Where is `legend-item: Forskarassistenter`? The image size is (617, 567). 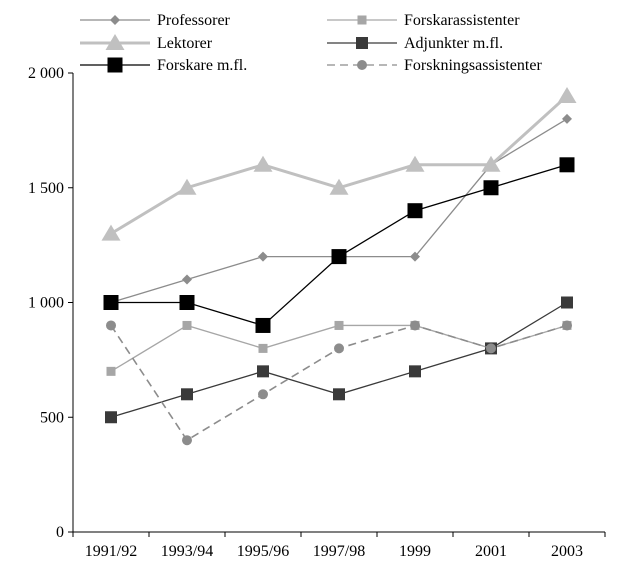 legend-item: Forskarassistenter is located at coordinates (423, 20).